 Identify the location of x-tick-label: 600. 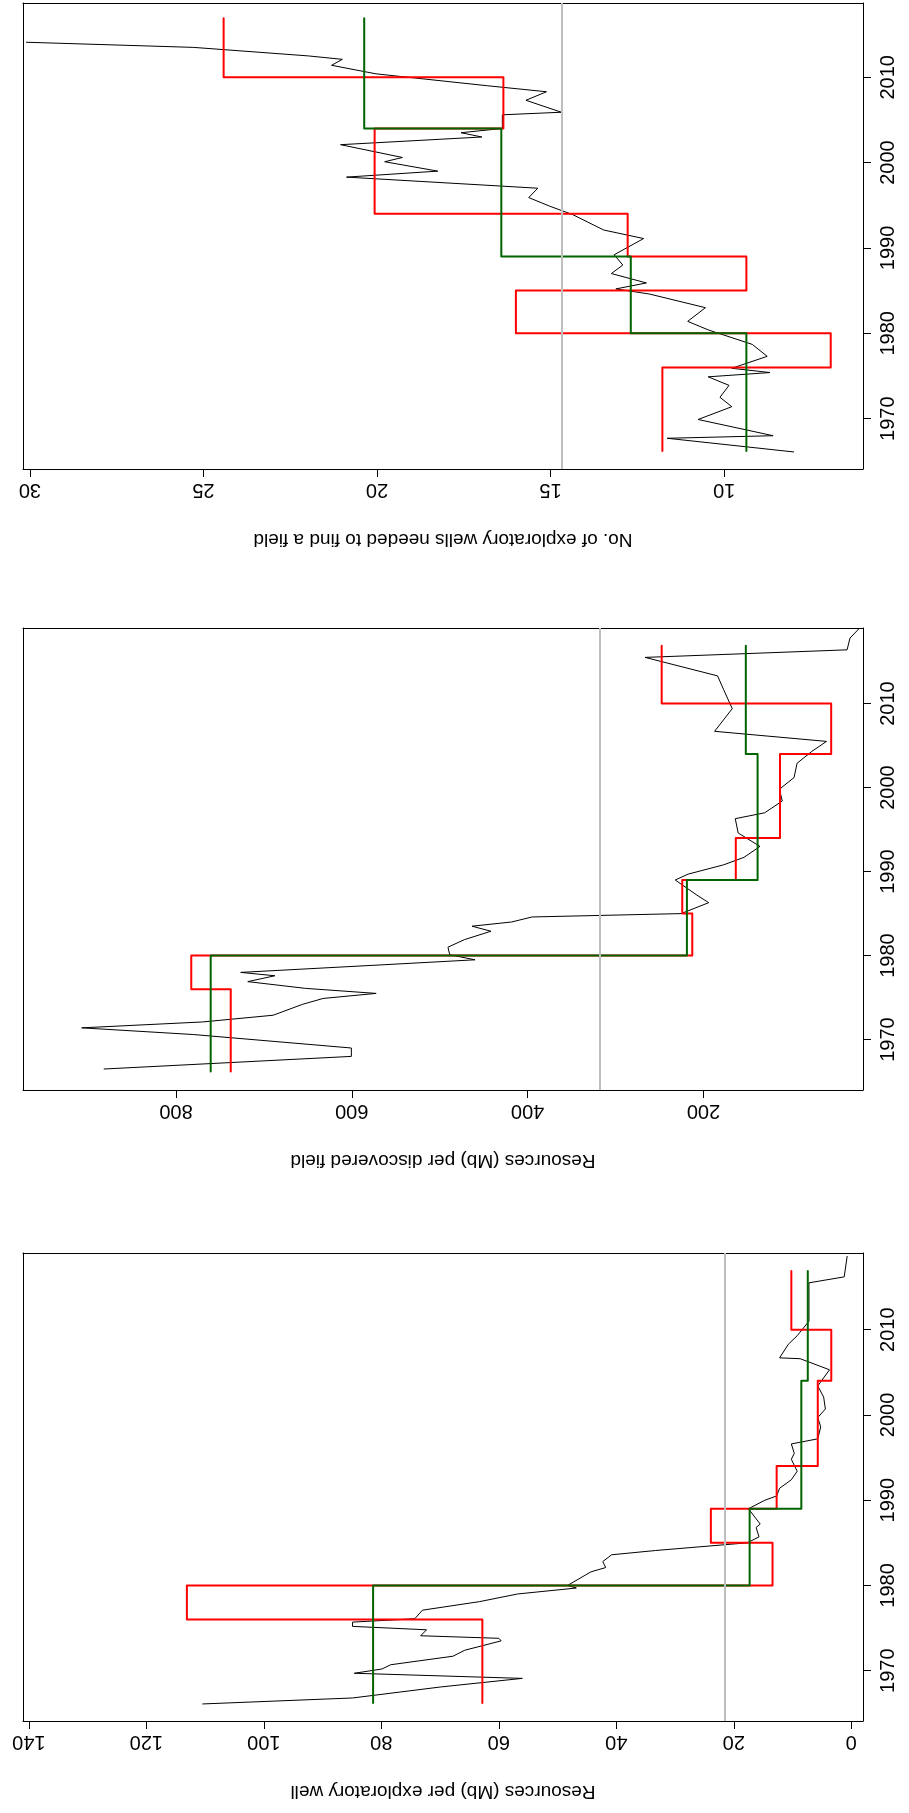
(352, 1112).